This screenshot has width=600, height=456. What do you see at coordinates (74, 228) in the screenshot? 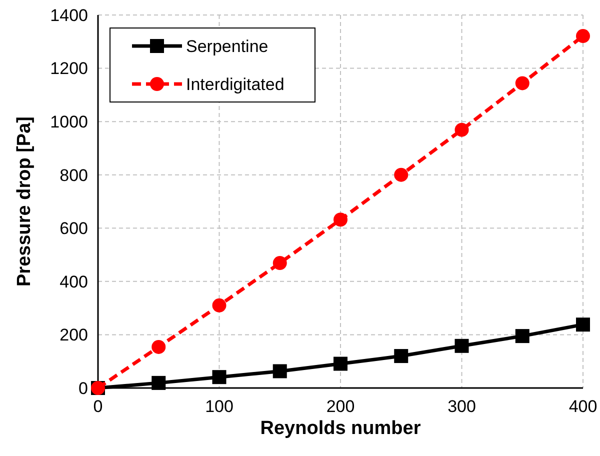
I see `y-tick-label: 600` at bounding box center [74, 228].